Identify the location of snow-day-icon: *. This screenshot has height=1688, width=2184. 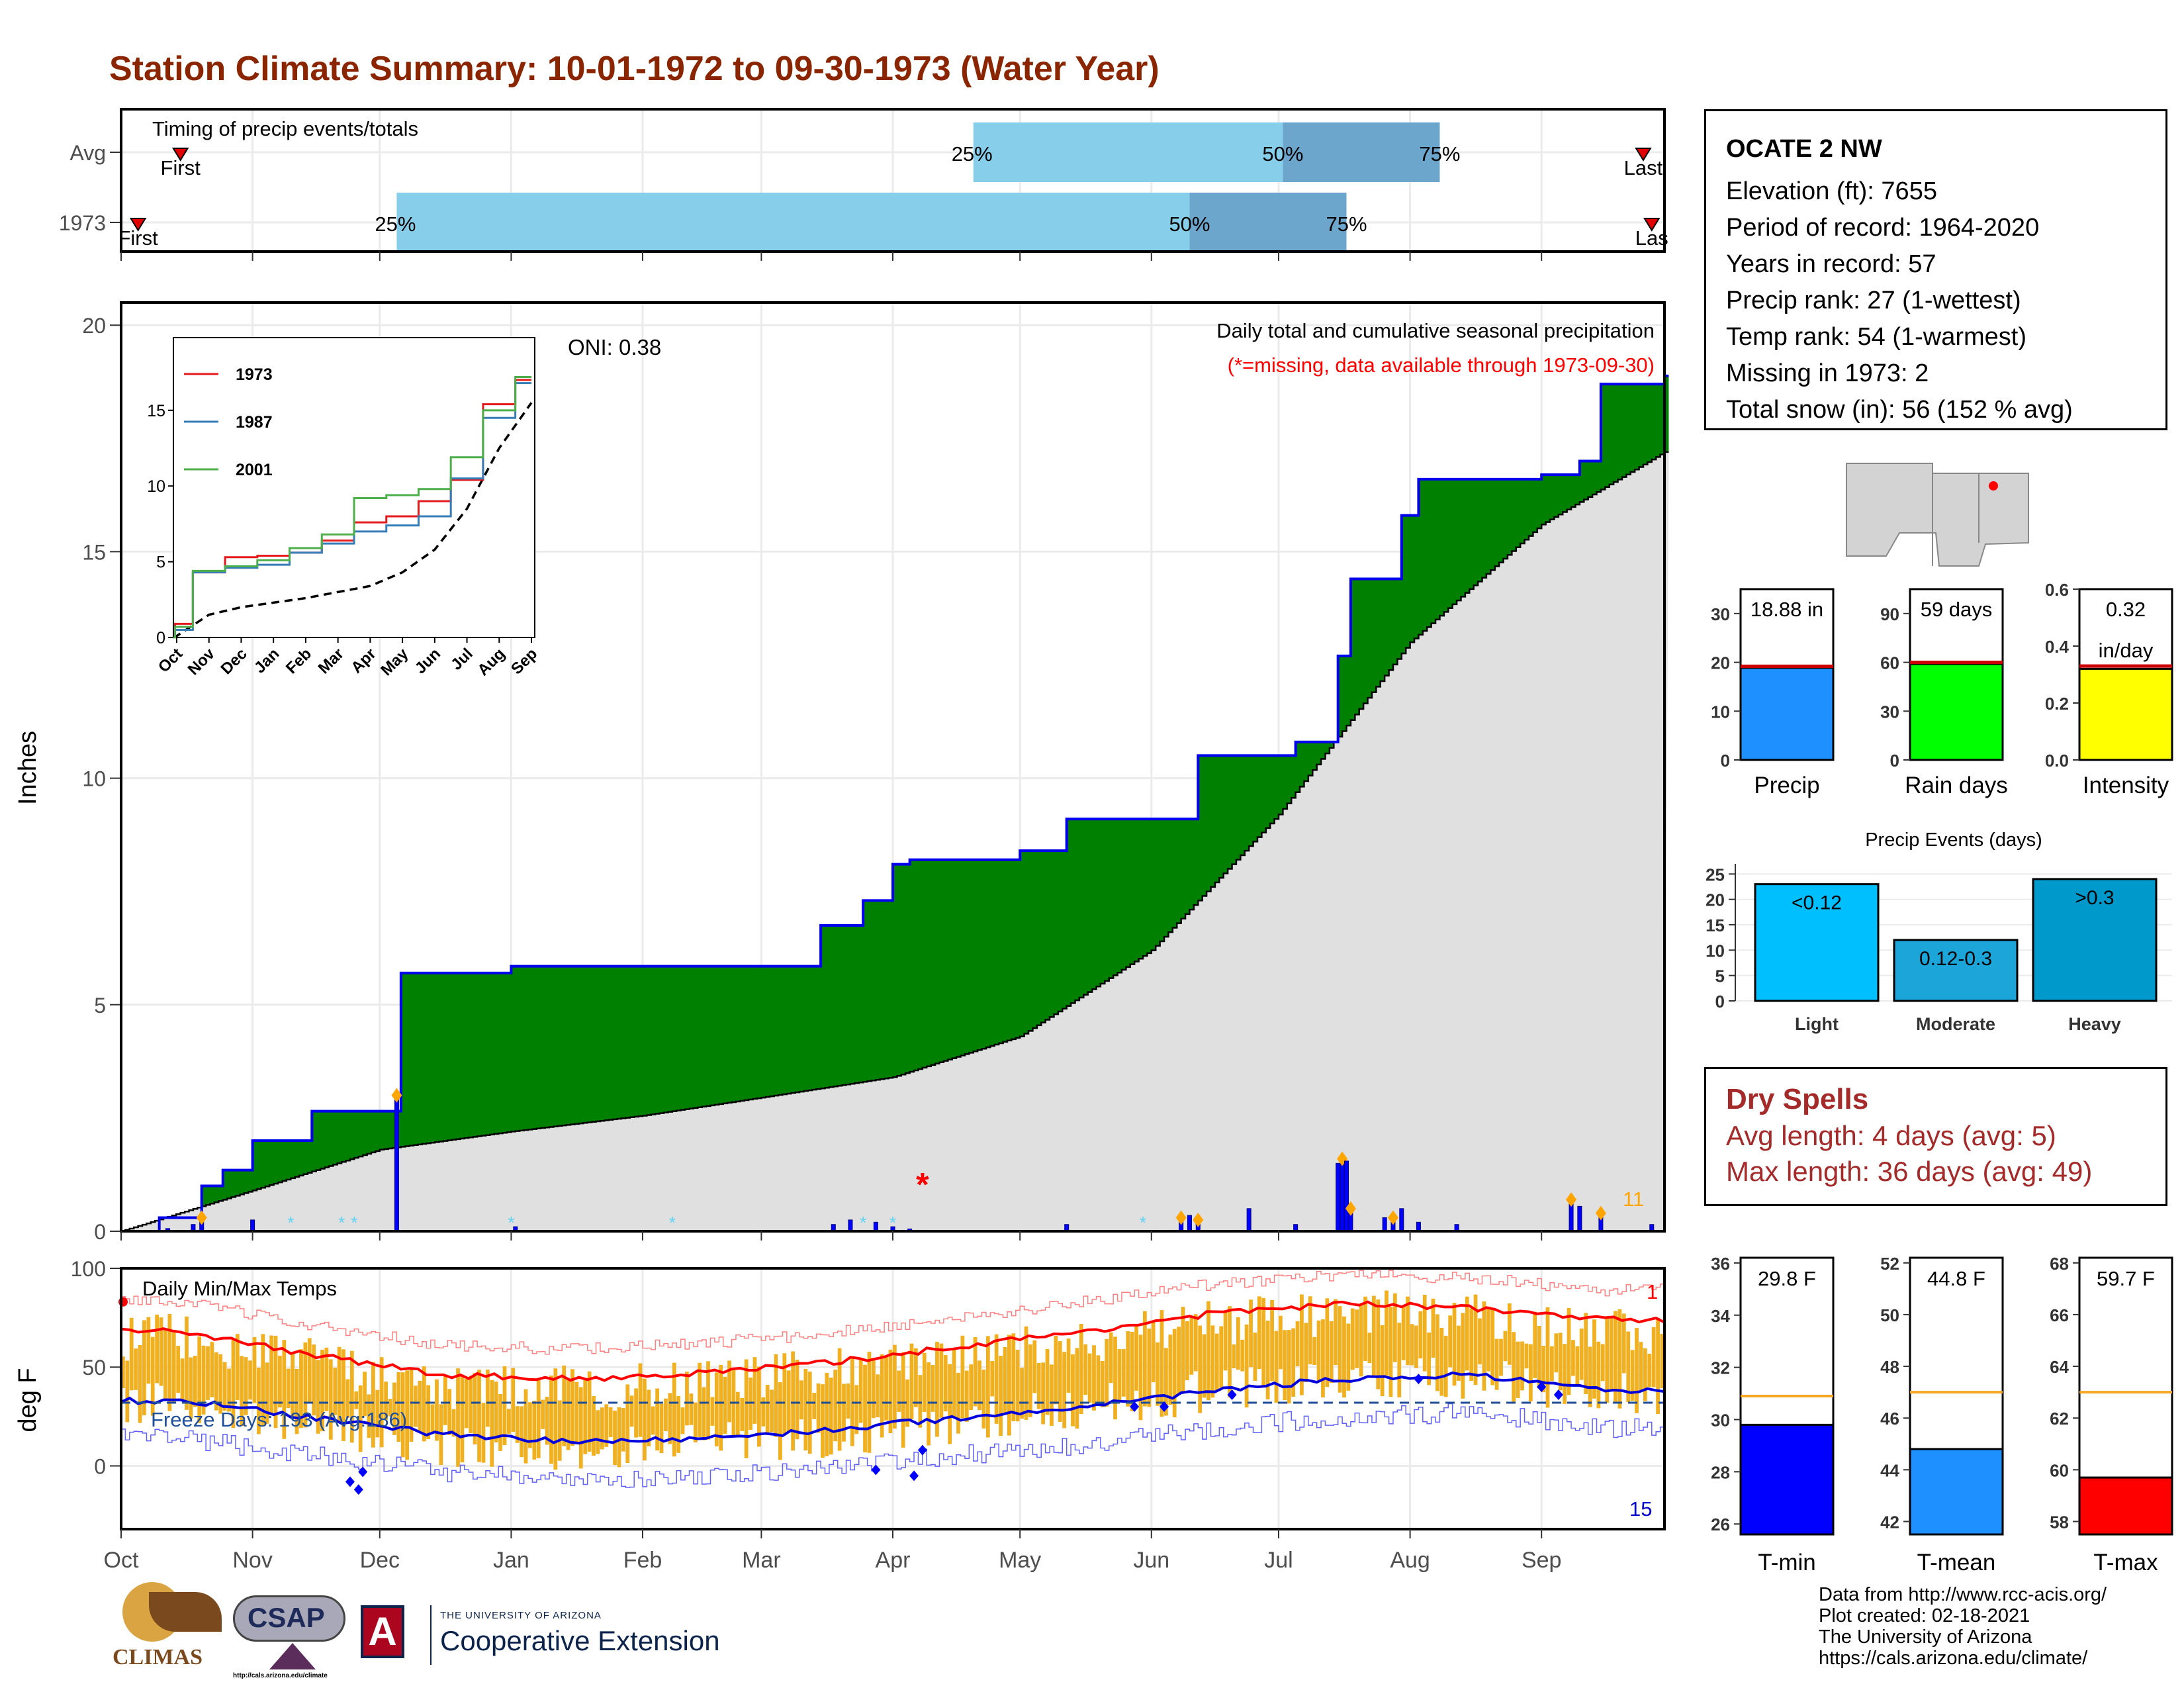
(893, 1223).